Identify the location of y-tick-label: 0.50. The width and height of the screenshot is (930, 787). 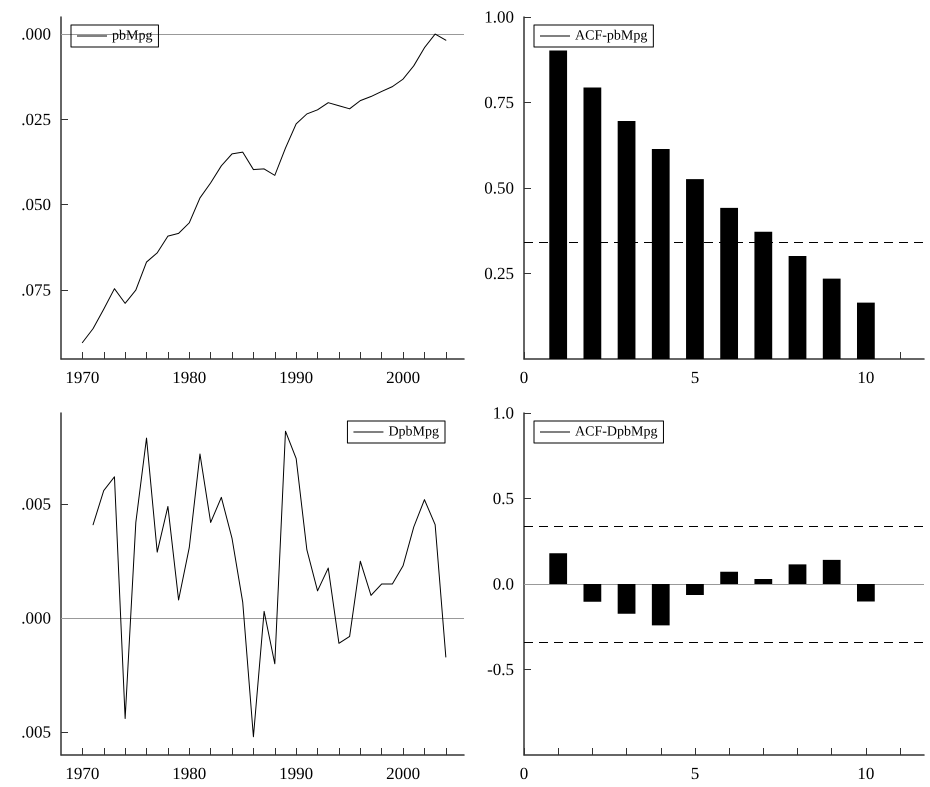
(499, 188).